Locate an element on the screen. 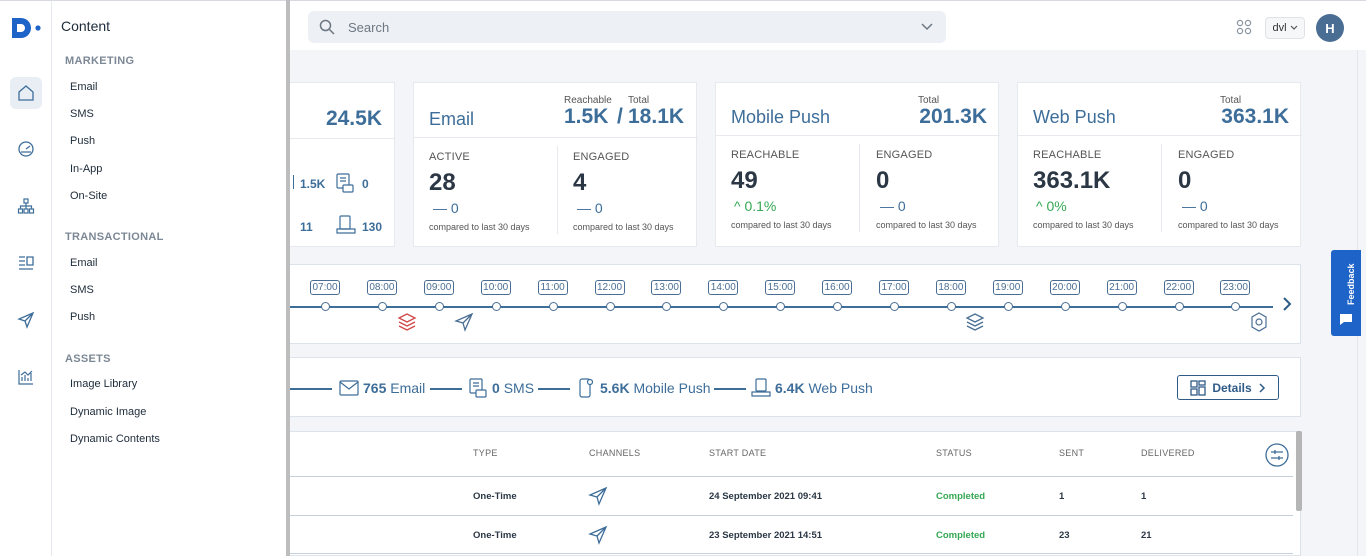 The image size is (1366, 556). chevron-down-icon is located at coordinates (927, 27).